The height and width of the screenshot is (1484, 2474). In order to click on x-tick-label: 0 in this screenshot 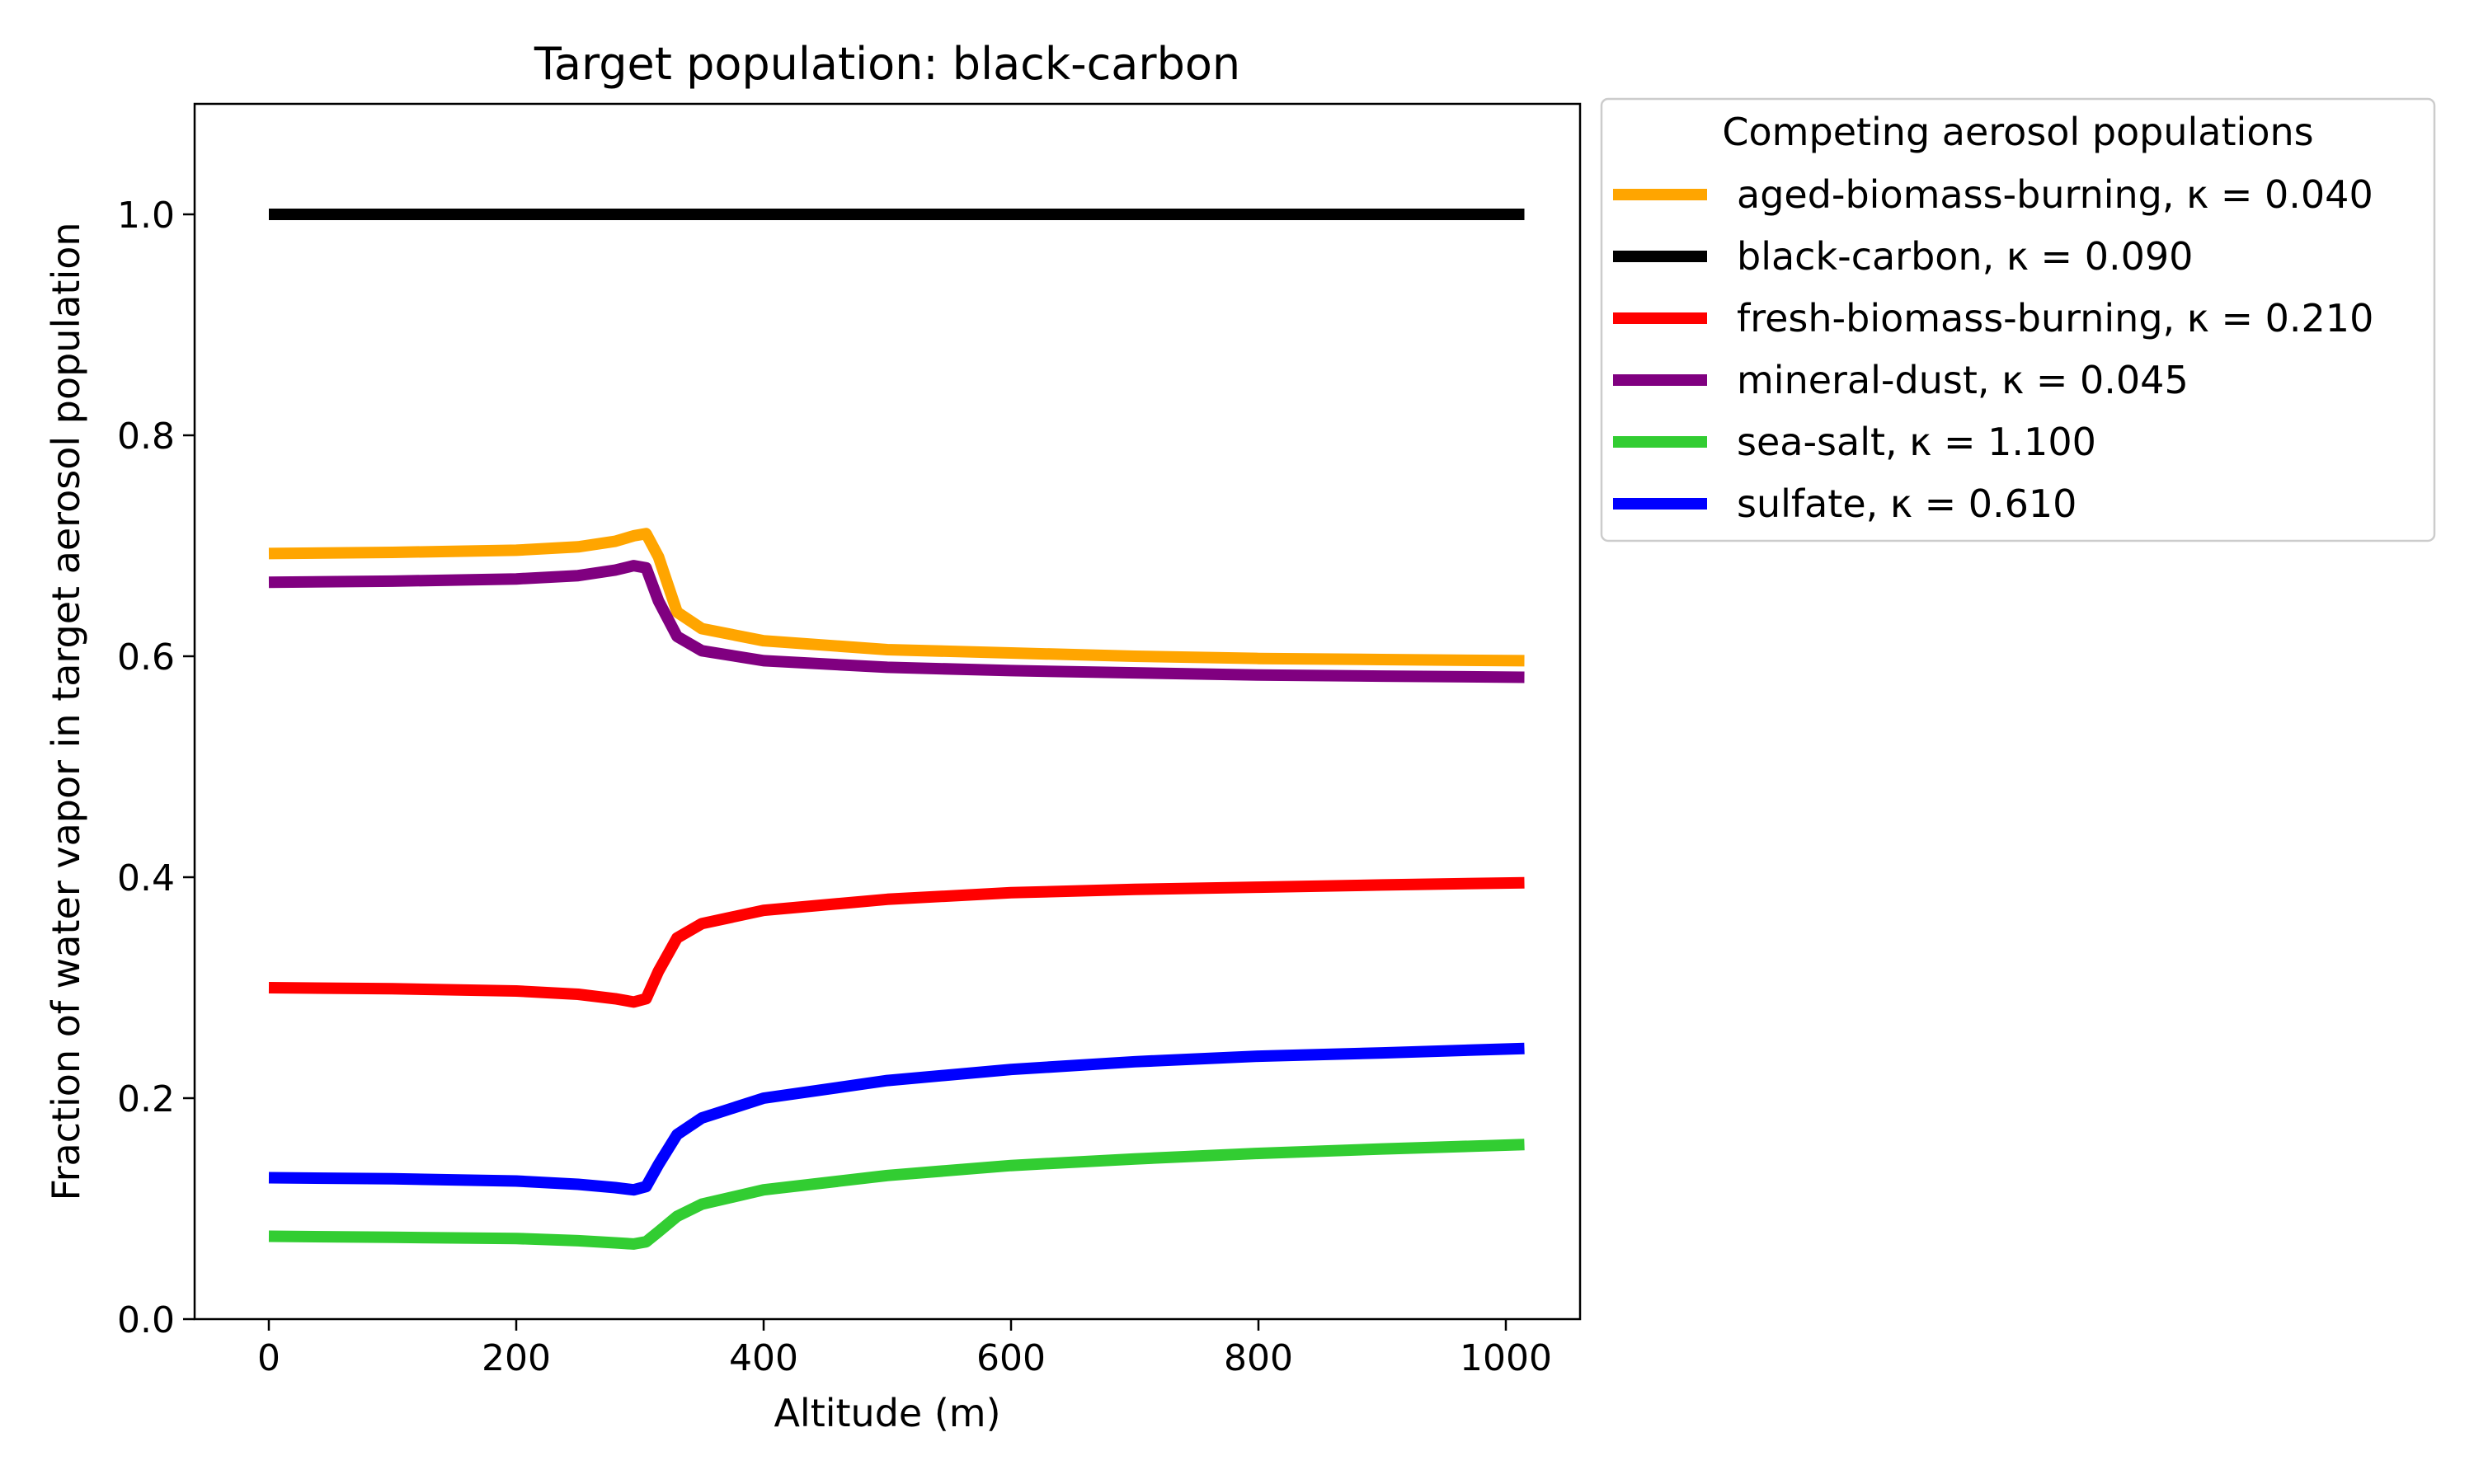, I will do `click(268, 1358)`.